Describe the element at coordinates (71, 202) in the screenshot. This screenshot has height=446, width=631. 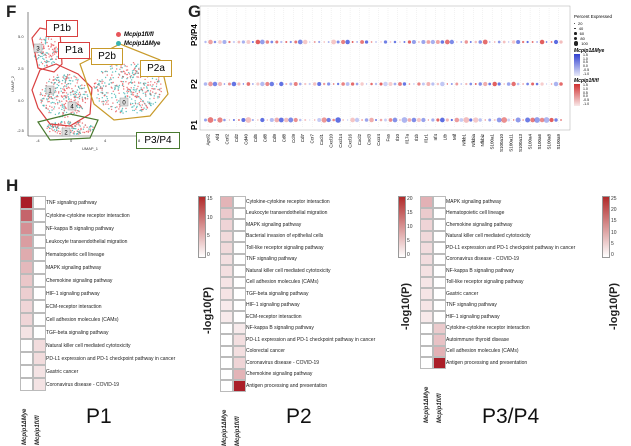
I see `heatmap-term-label: TNF signaling pathway` at that location.